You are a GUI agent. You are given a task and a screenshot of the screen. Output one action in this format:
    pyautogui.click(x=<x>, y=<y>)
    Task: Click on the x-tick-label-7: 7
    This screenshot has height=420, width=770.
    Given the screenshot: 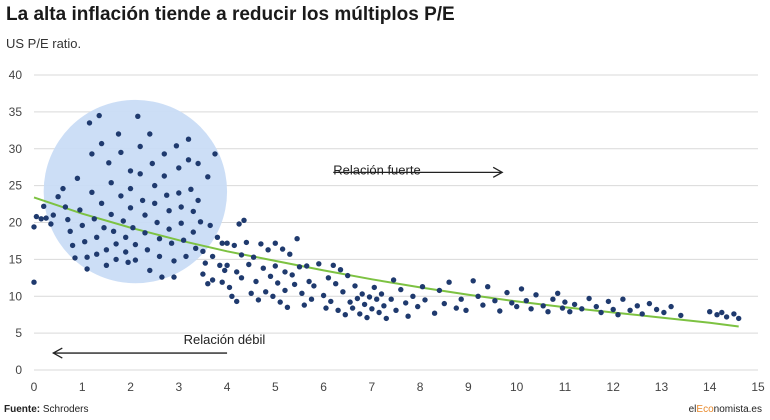 What is the action you would take?
    pyautogui.click(x=372, y=387)
    